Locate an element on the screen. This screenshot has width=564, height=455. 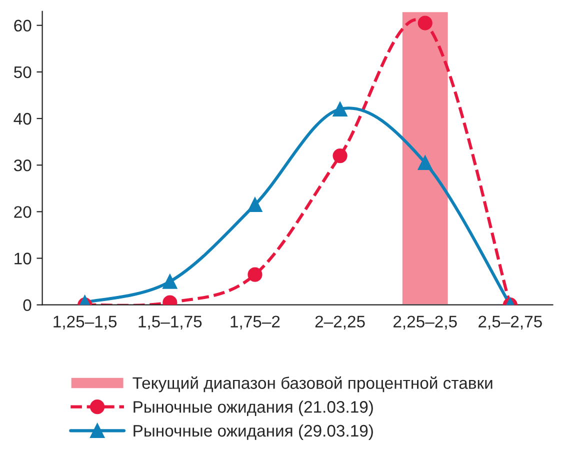
legend-label: Рыночные ожидания (29.03.19) is located at coordinates (253, 432).